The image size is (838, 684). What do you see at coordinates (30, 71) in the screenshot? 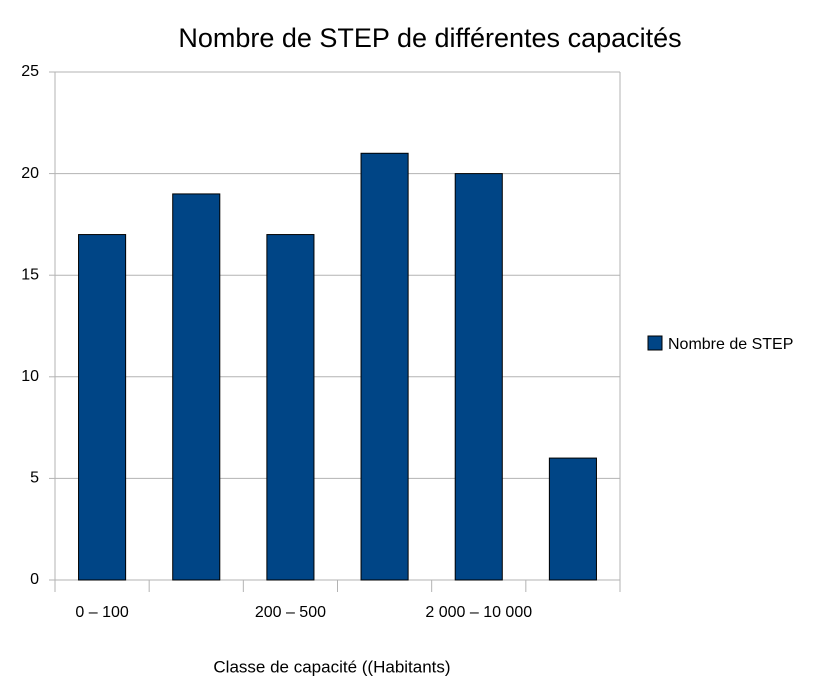
I see `y-tick-label: 25` at bounding box center [30, 71].